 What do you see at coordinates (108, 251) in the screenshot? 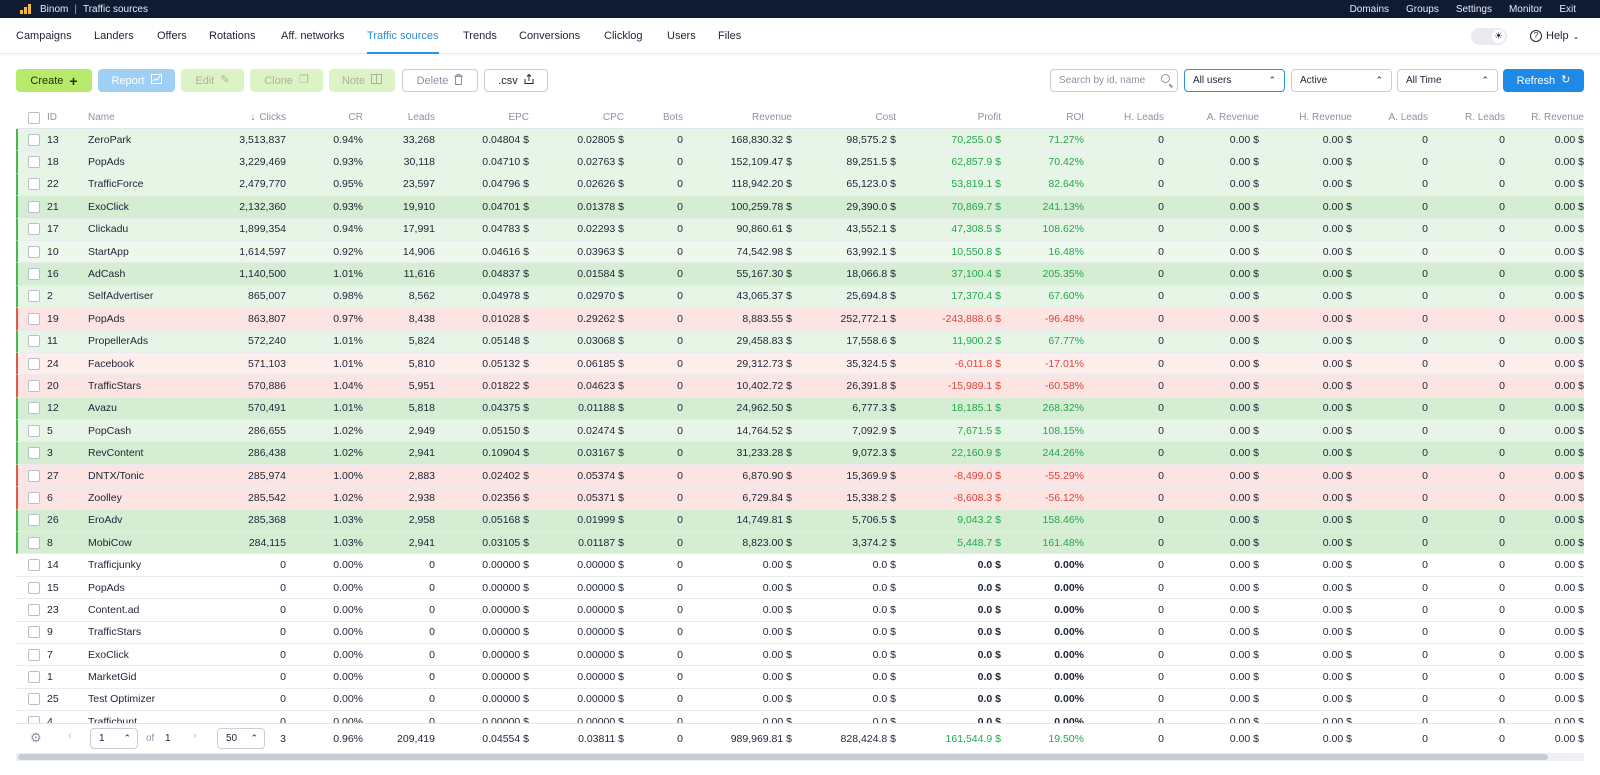
I see `cell-name: StartApp` at bounding box center [108, 251].